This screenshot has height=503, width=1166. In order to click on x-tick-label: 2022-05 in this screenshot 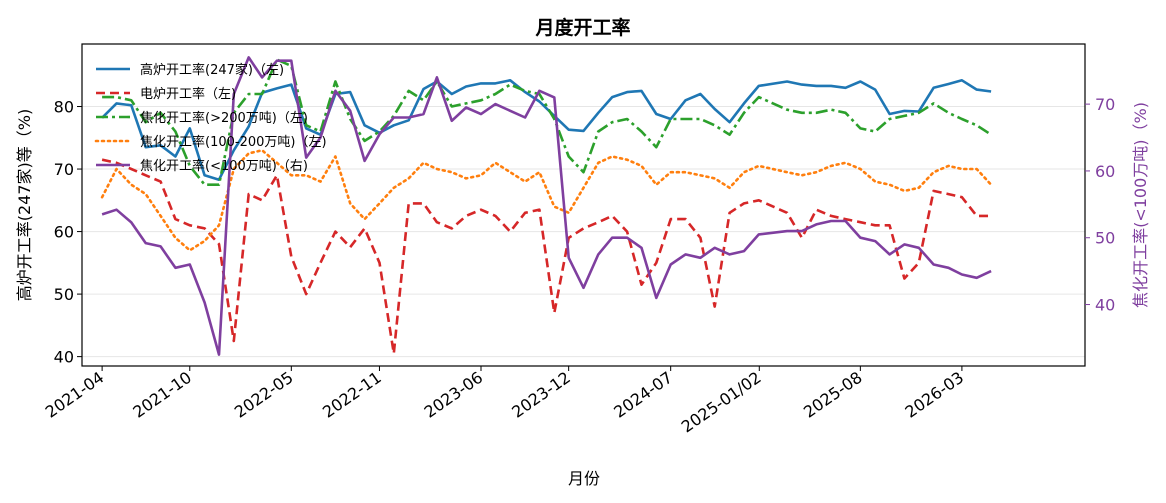, I will do `click(264, 395)`.